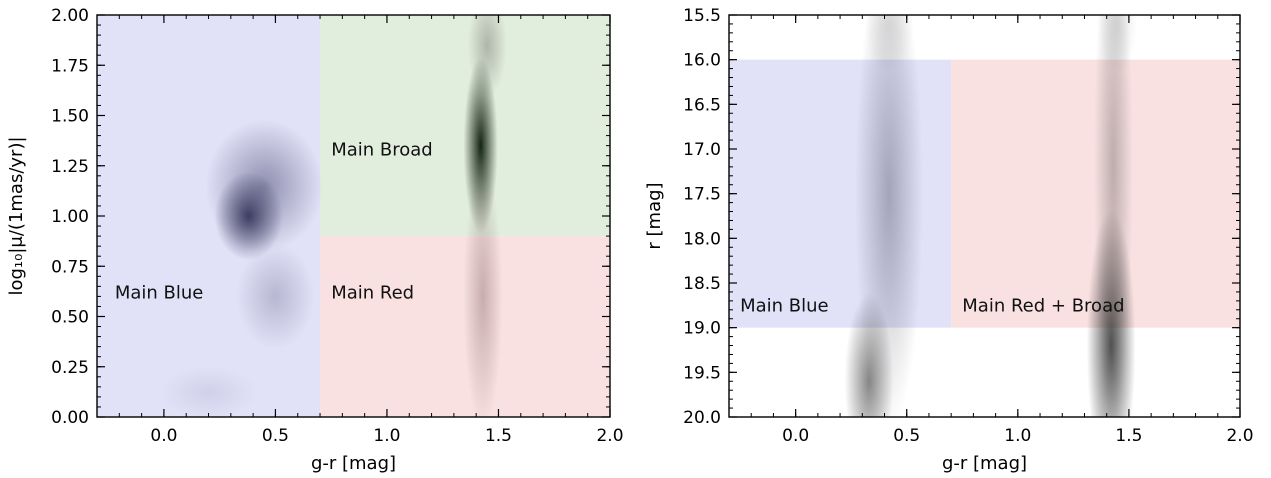 Image resolution: width=1271 pixels, height=478 pixels. Describe the element at coordinates (70, 117) in the screenshot. I see `y-tick-label: 1.50` at that location.